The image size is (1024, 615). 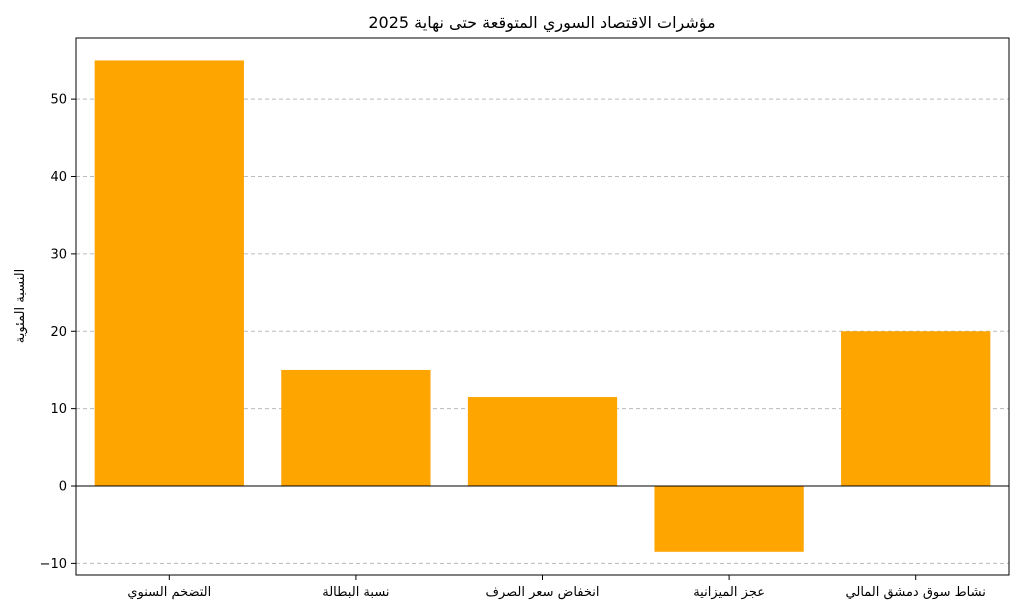 I want to click on y-tick-label: −10, so click(x=53, y=564).